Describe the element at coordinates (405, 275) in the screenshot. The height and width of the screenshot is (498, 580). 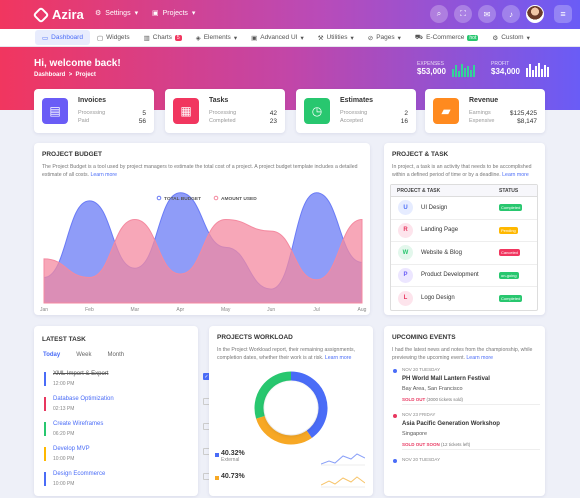
I see `project-letter-avatar: P` at that location.